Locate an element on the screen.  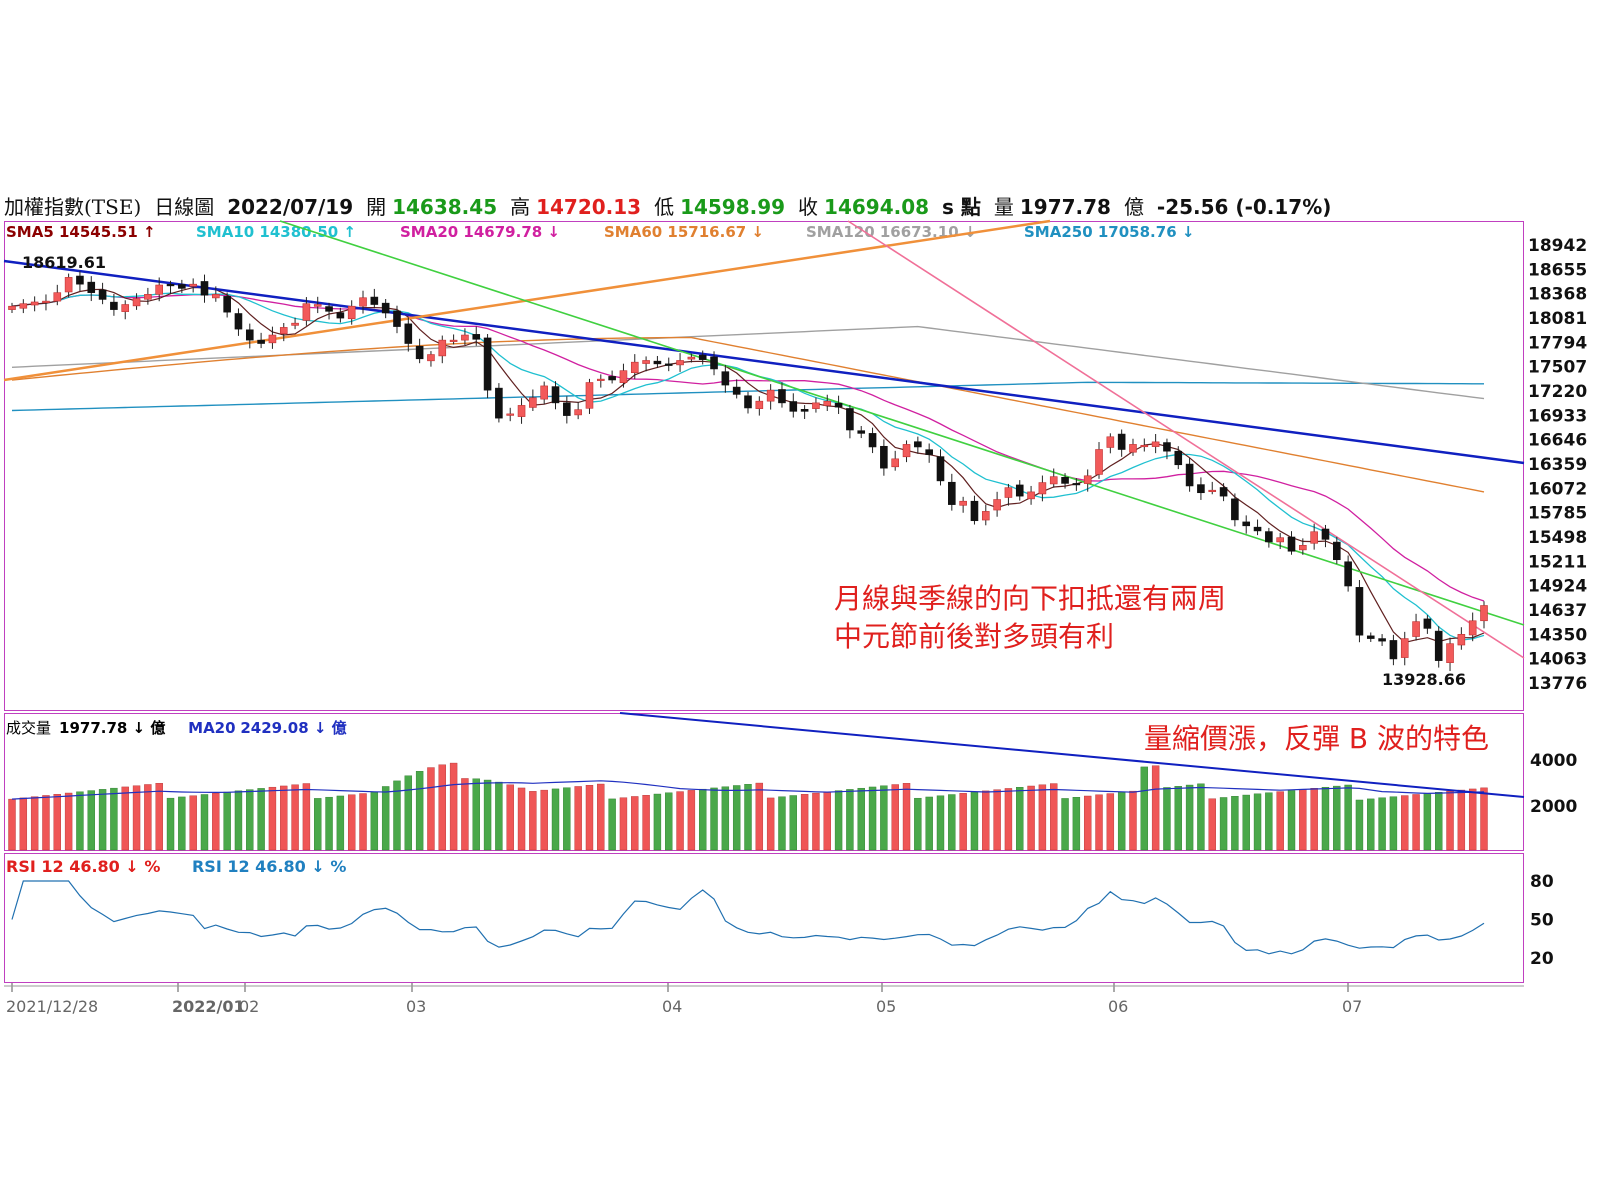
volume-label: 量 is located at coordinates (1003, 207).